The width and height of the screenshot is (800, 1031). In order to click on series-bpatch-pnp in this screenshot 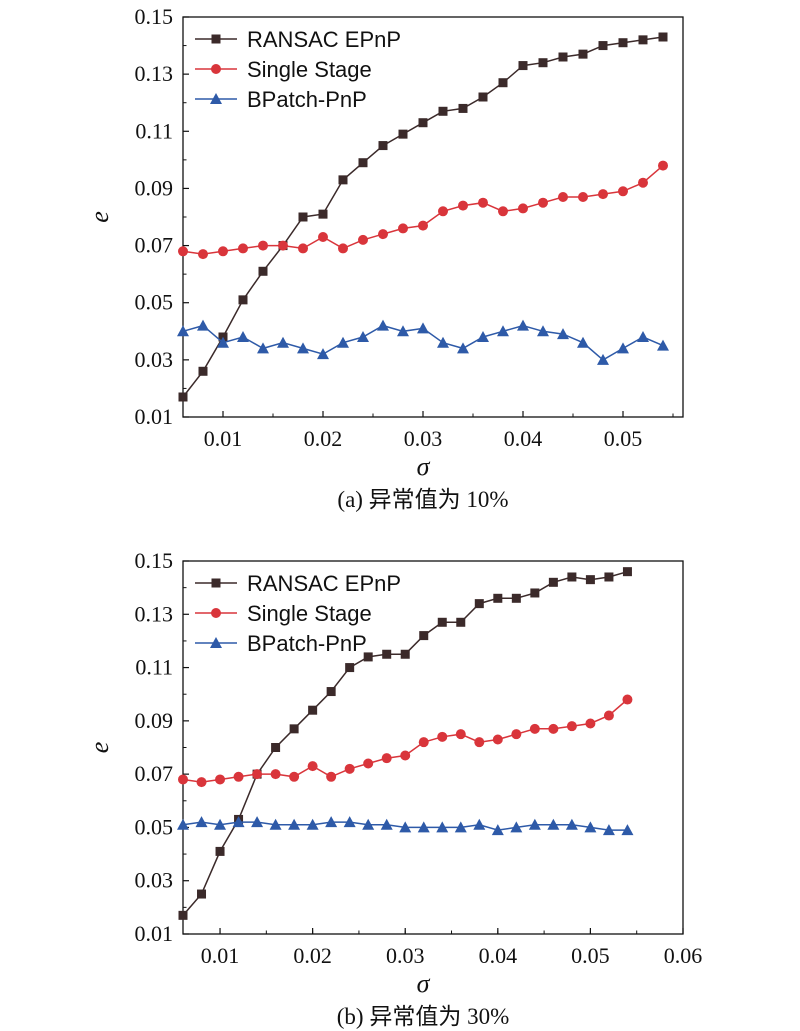, I will do `click(405, 826)`.